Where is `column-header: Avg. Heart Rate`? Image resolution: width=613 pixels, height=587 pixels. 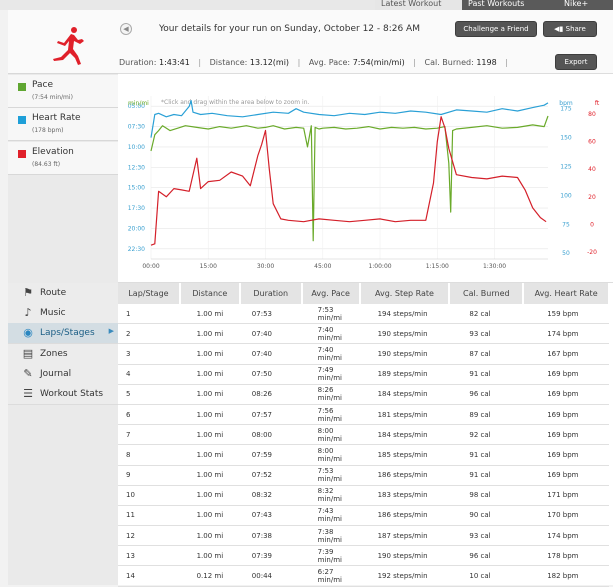 column-header: Avg. Heart Rate is located at coordinates (566, 293).